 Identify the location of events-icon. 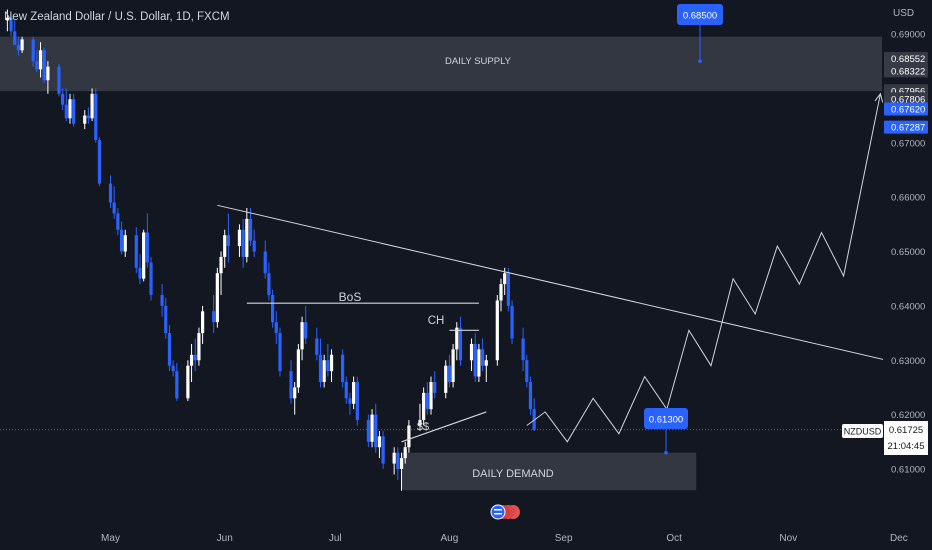
(505, 512).